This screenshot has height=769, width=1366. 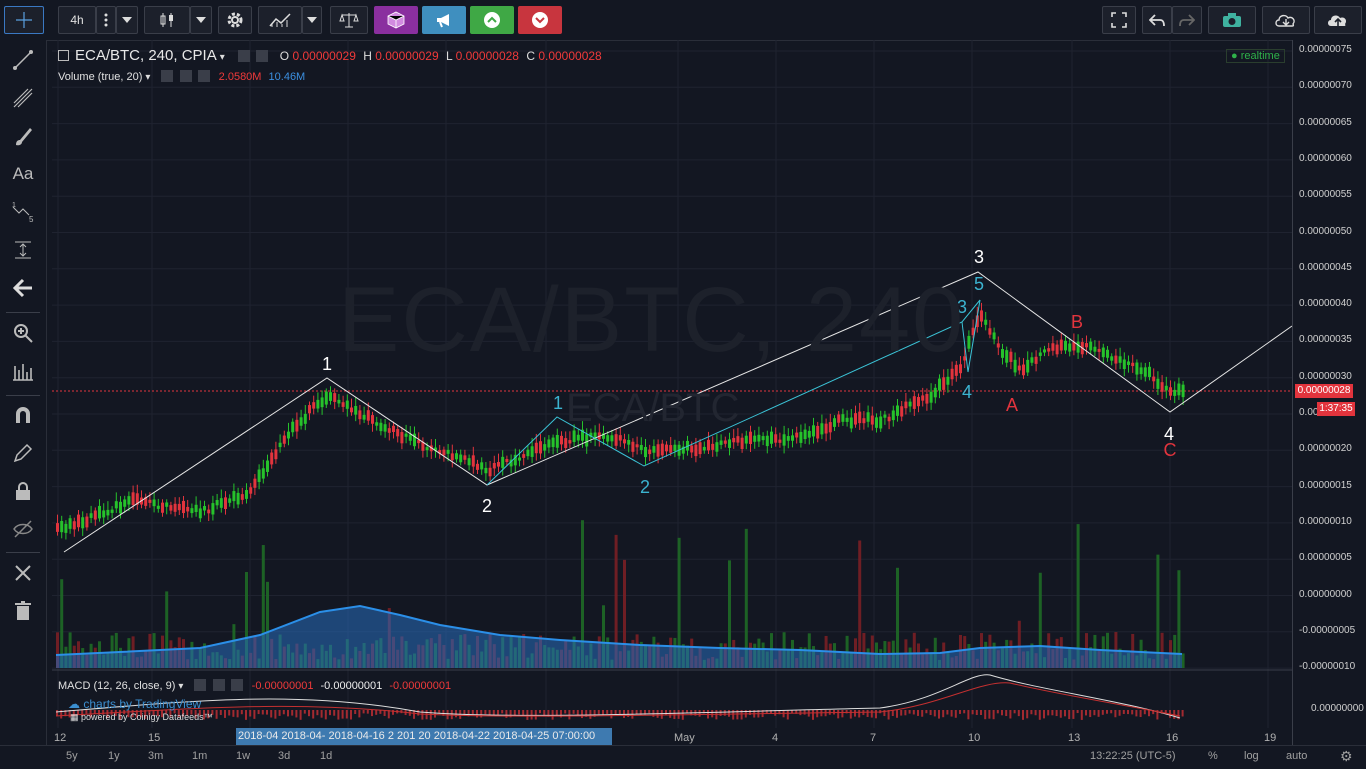 What do you see at coordinates (243, 756) in the screenshot?
I see `range-button-1w: 1w` at bounding box center [243, 756].